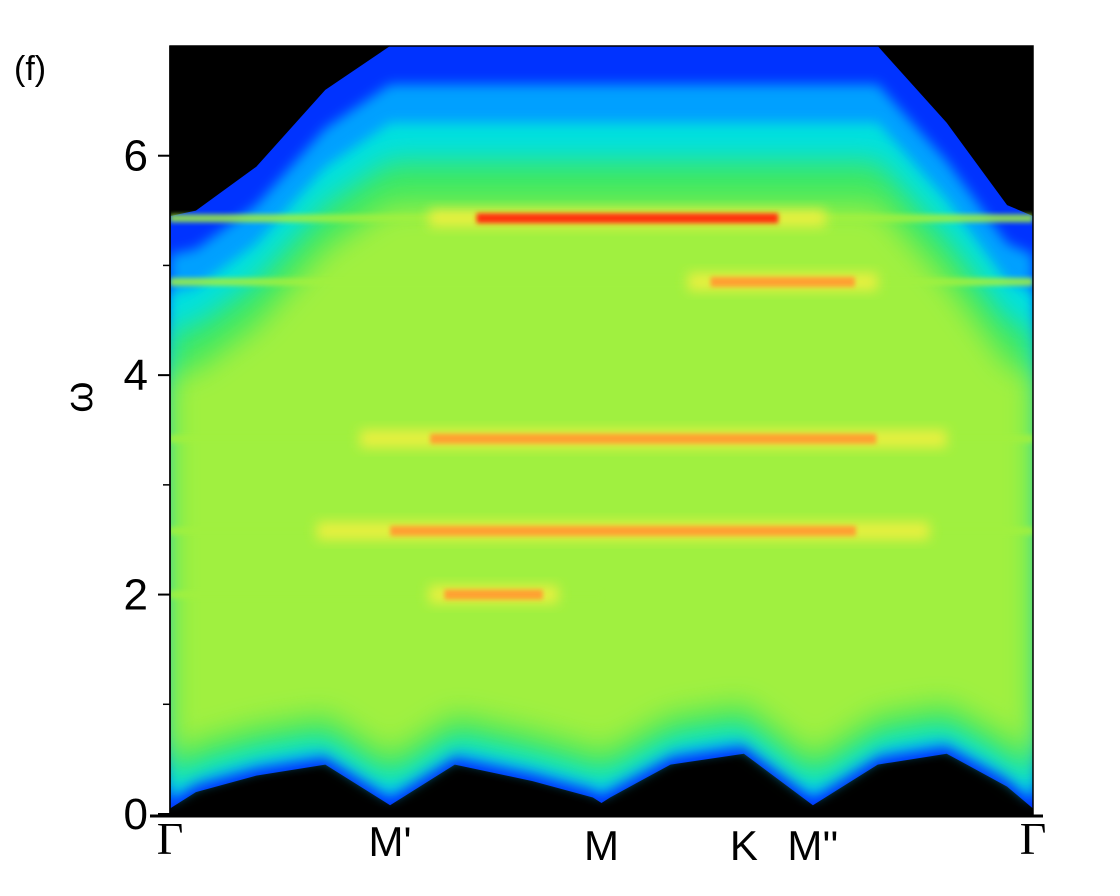 This screenshot has width=1120, height=896. Describe the element at coordinates (136, 156) in the screenshot. I see `y-tick-label: 6` at that location.